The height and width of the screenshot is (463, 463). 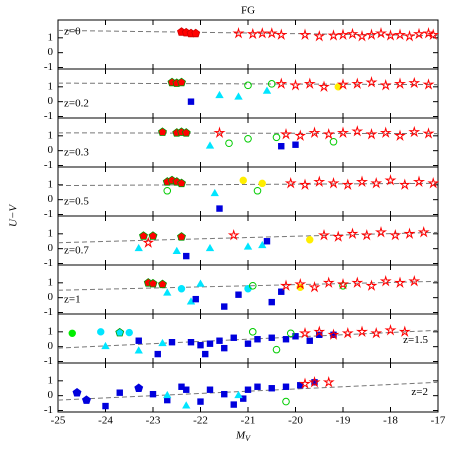 I want to click on x-tick-label: -25, so click(x=58, y=421).